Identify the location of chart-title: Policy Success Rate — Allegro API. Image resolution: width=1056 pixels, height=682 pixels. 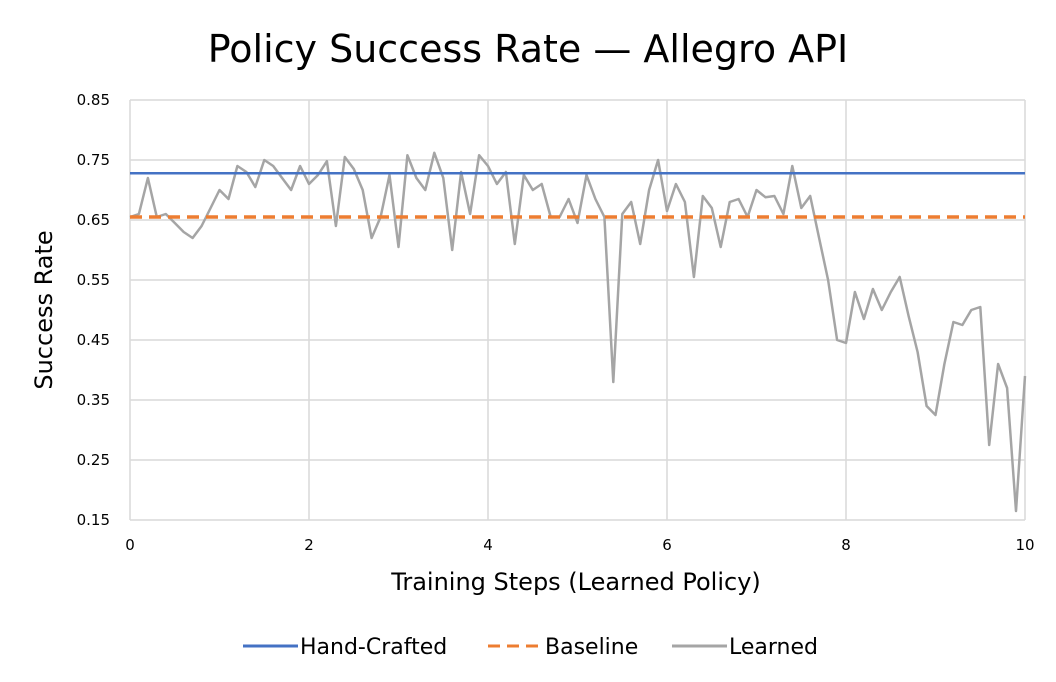
(528, 49).